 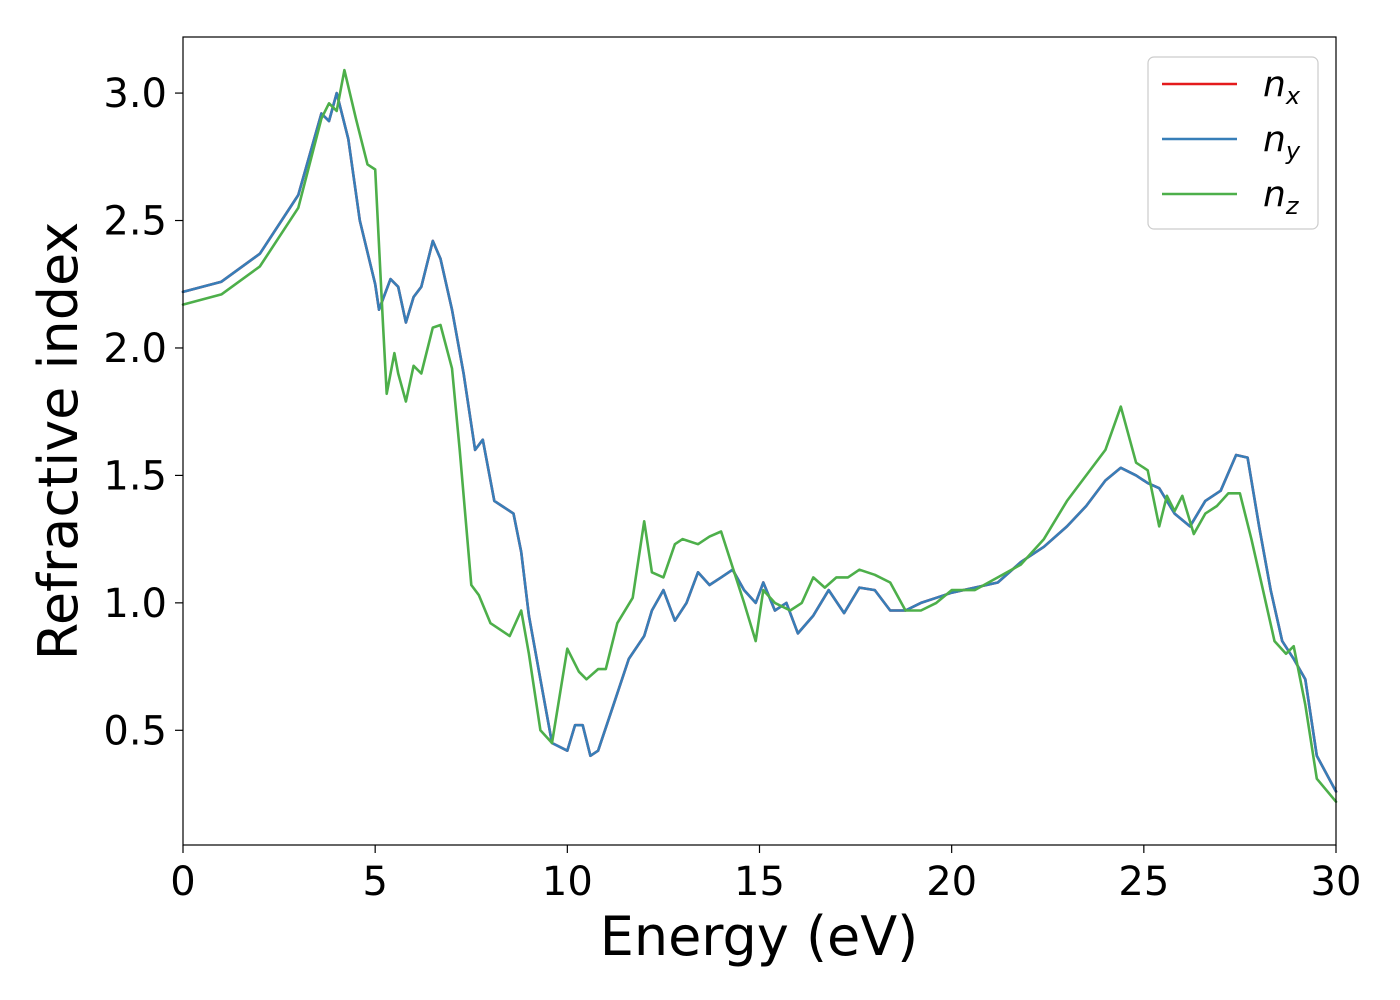 What do you see at coordinates (1336, 882) in the screenshot?
I see `x-tick-label: 30` at bounding box center [1336, 882].